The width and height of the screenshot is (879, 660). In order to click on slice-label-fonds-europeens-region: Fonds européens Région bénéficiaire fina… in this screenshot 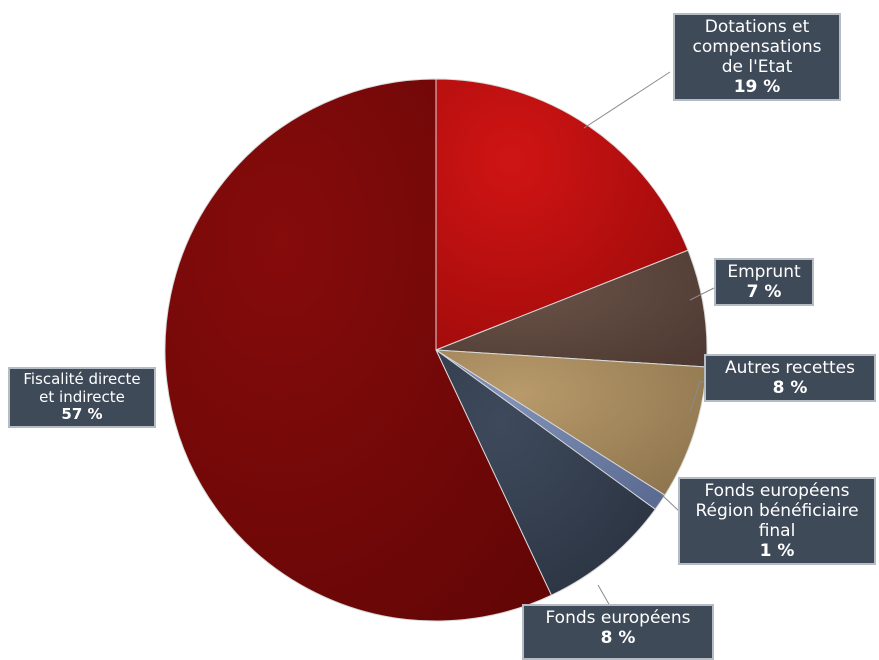, I will do `click(777, 521)`.